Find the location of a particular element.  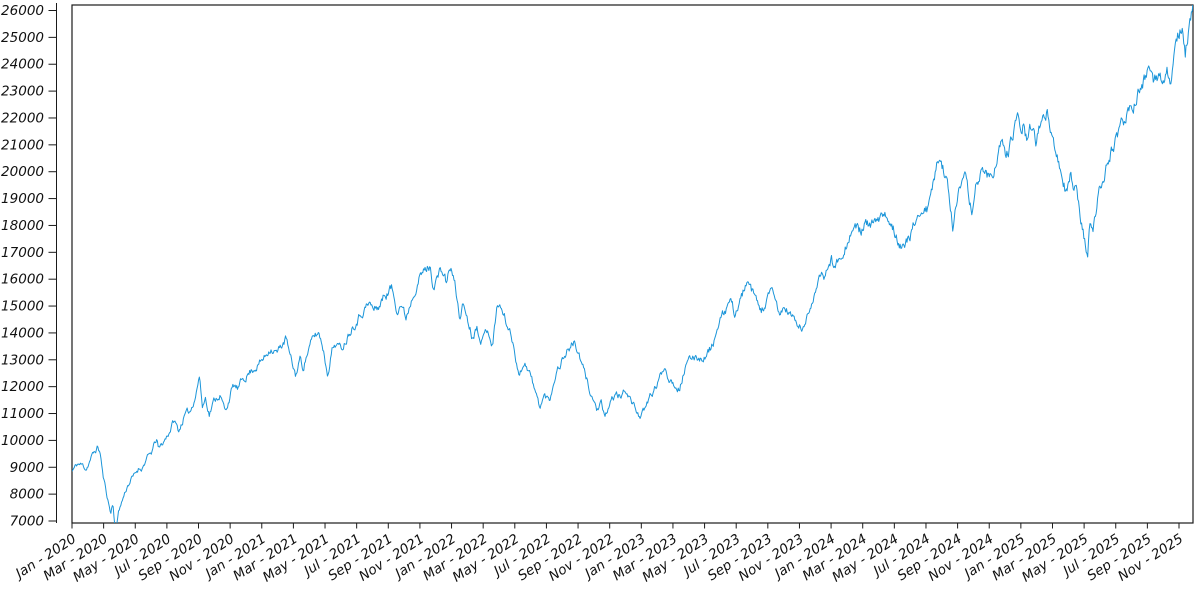

y-tick-label: 13000 is located at coordinates (22, 360).